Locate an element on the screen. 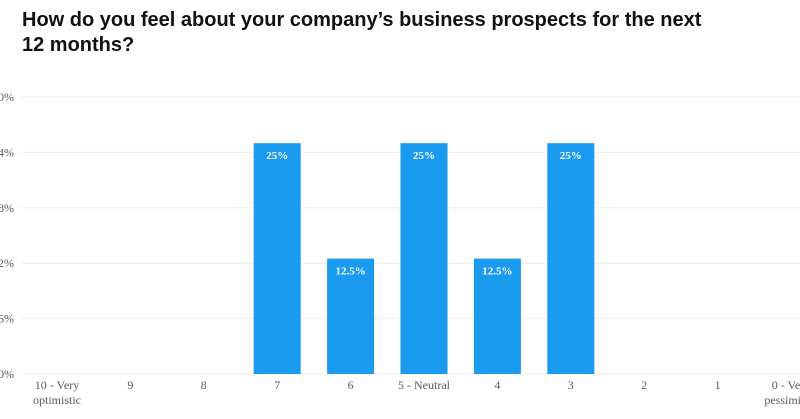 Image resolution: width=800 pixels, height=419 pixels. x-tick-label: 10 - Very optimistic is located at coordinates (57, 392).